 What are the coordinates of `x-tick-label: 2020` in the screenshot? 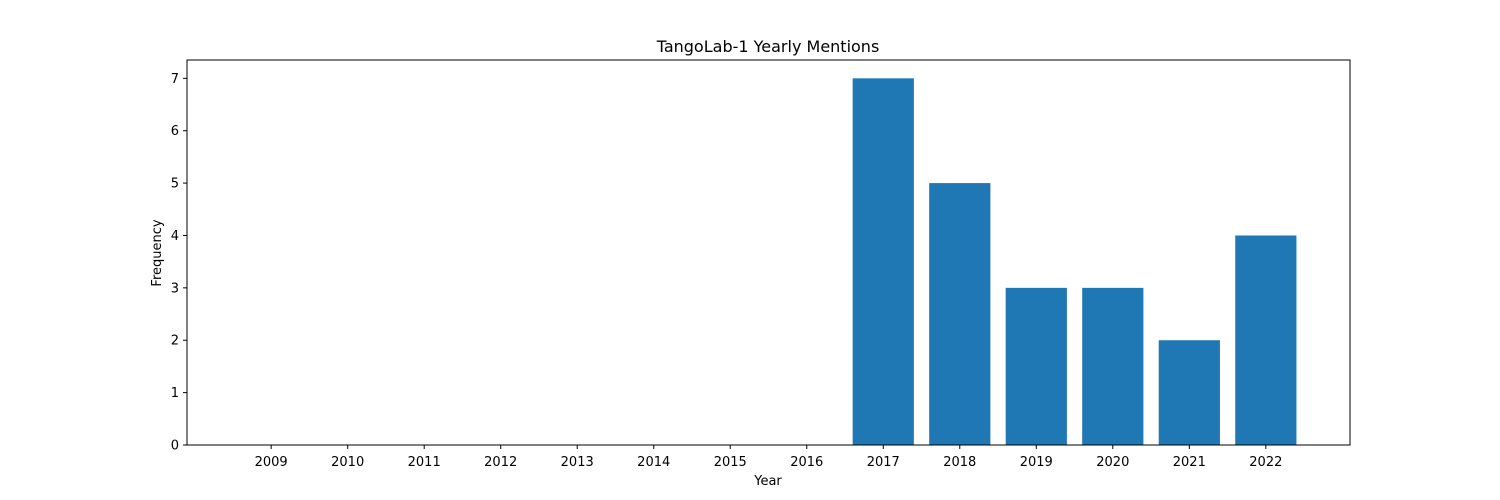 It's located at (1112, 462).